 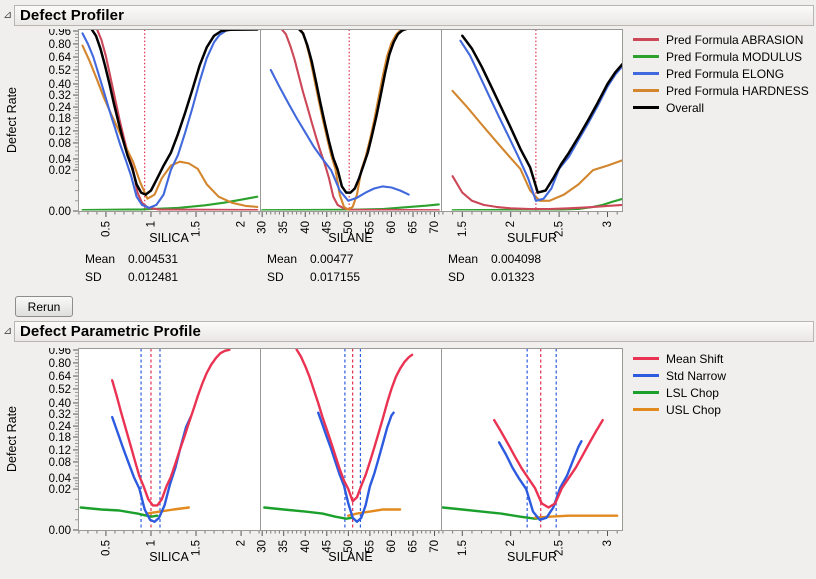 What do you see at coordinates (60, 438) in the screenshot?
I see `y-tick-label: 0.18` at bounding box center [60, 438].